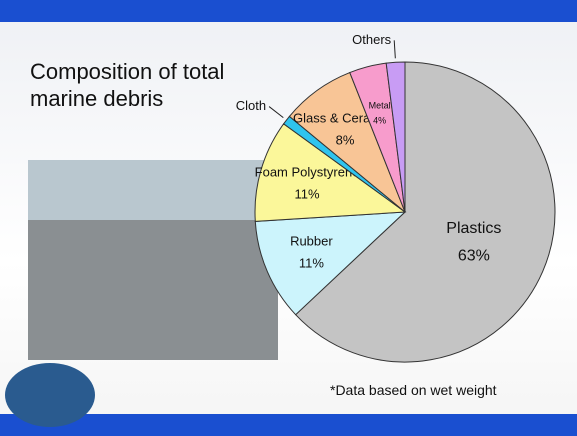 This screenshot has width=577, height=436. Describe the element at coordinates (380, 105) in the screenshot. I see `slice-label: Metal` at that location.